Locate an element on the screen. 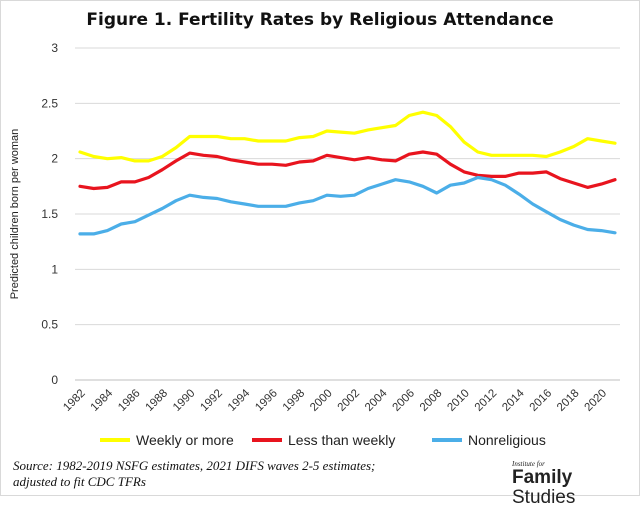 The width and height of the screenshot is (640, 508). legend-label: Weekly or more is located at coordinates (185, 440).